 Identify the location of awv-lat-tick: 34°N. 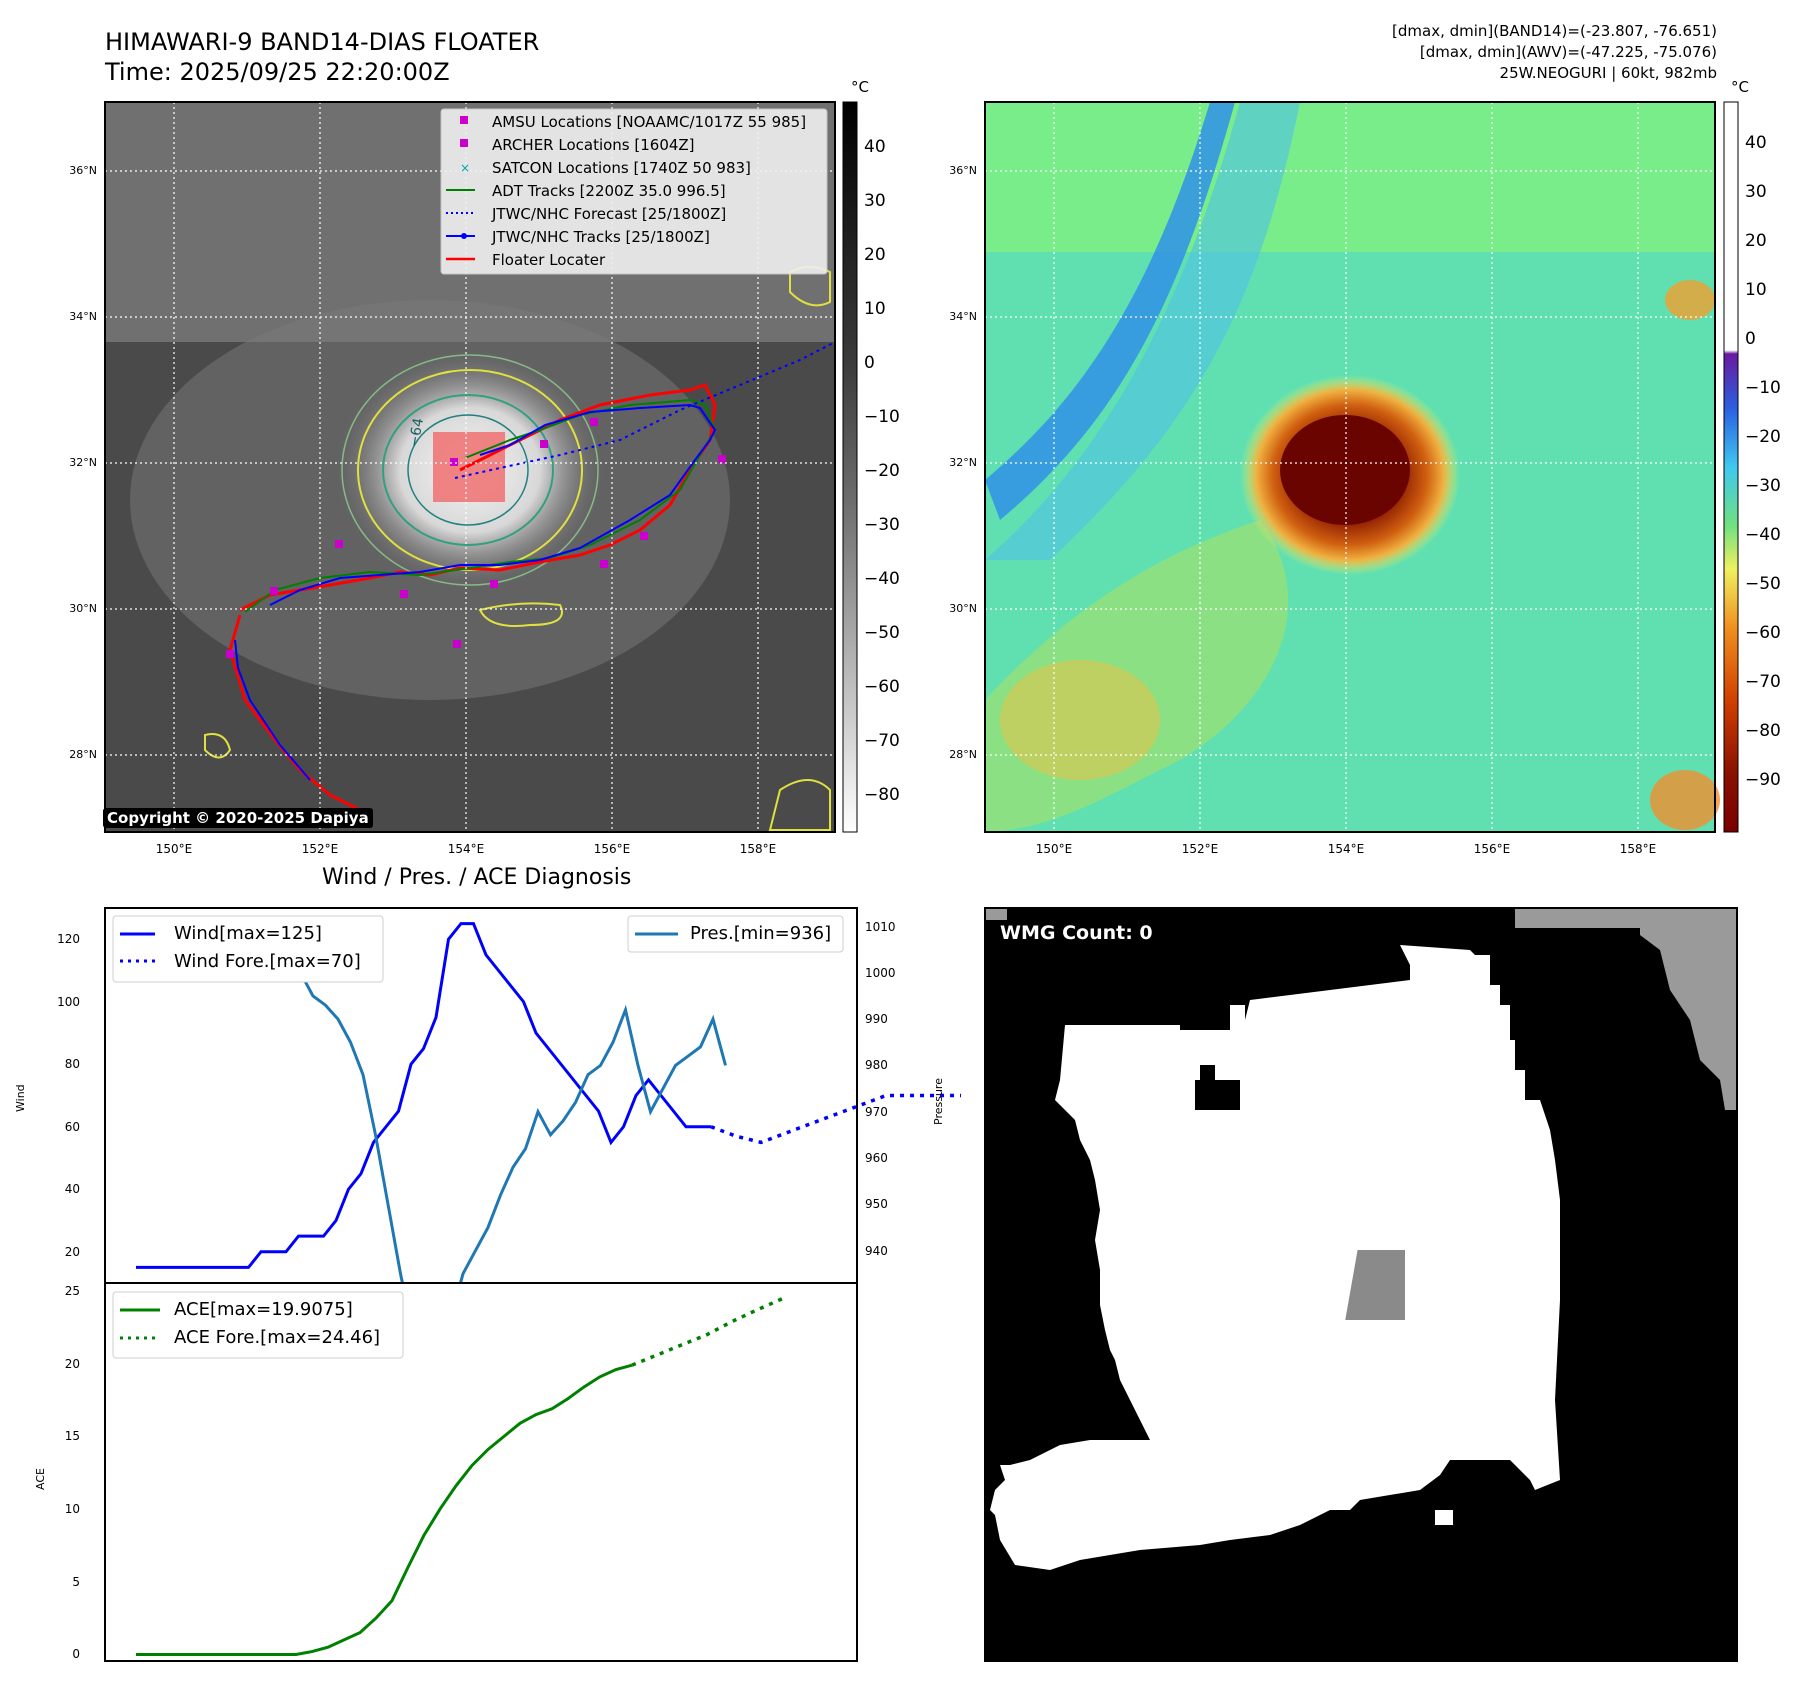
(963, 316).